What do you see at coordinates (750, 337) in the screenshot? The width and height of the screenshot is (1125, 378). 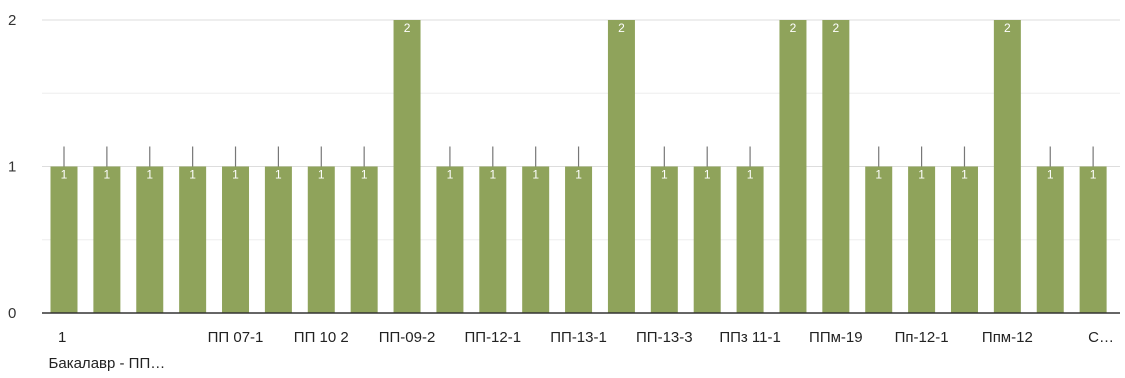 I see `x-category-label: ППз 11-1` at bounding box center [750, 337].